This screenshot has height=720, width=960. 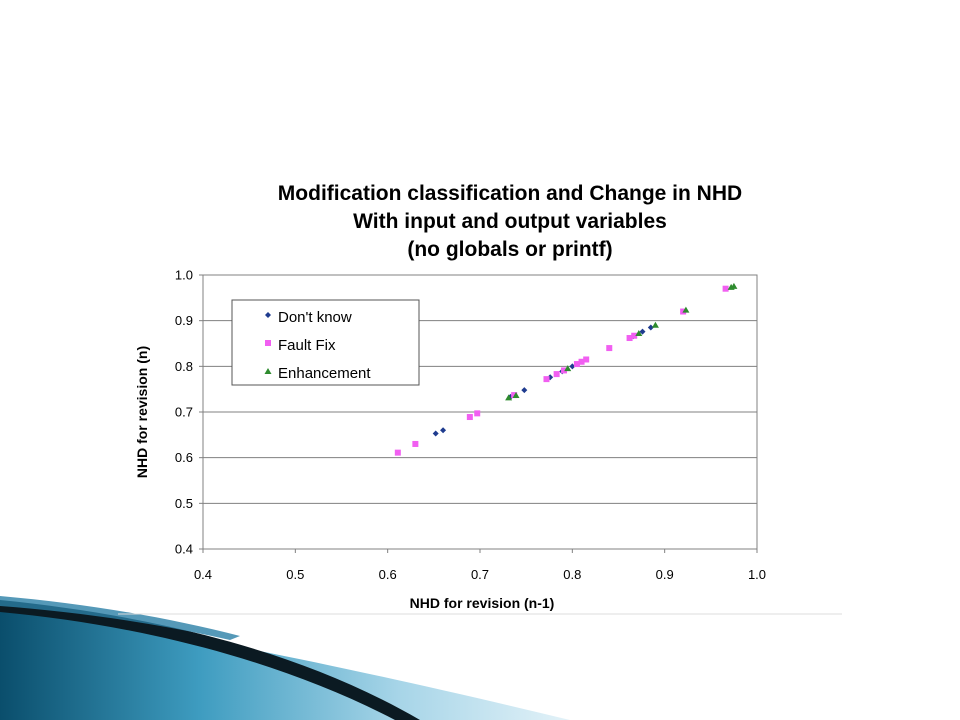 What do you see at coordinates (388, 574) in the screenshot?
I see `x-tick-label: 0.6` at bounding box center [388, 574].